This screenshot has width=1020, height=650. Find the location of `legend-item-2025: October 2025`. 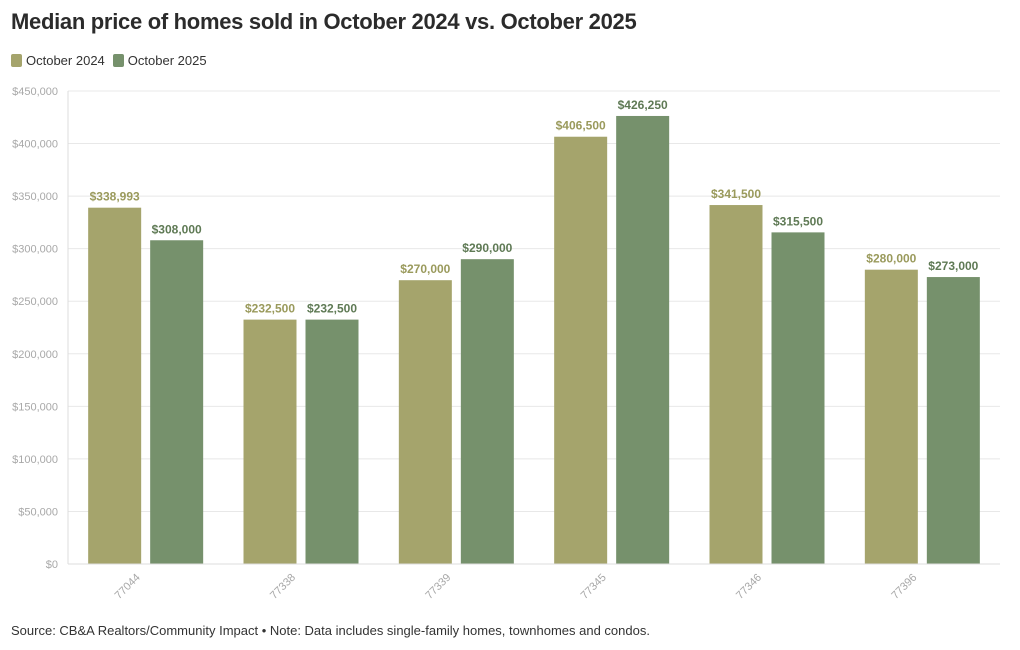

legend-item-2025: October 2025 is located at coordinates (159, 60).